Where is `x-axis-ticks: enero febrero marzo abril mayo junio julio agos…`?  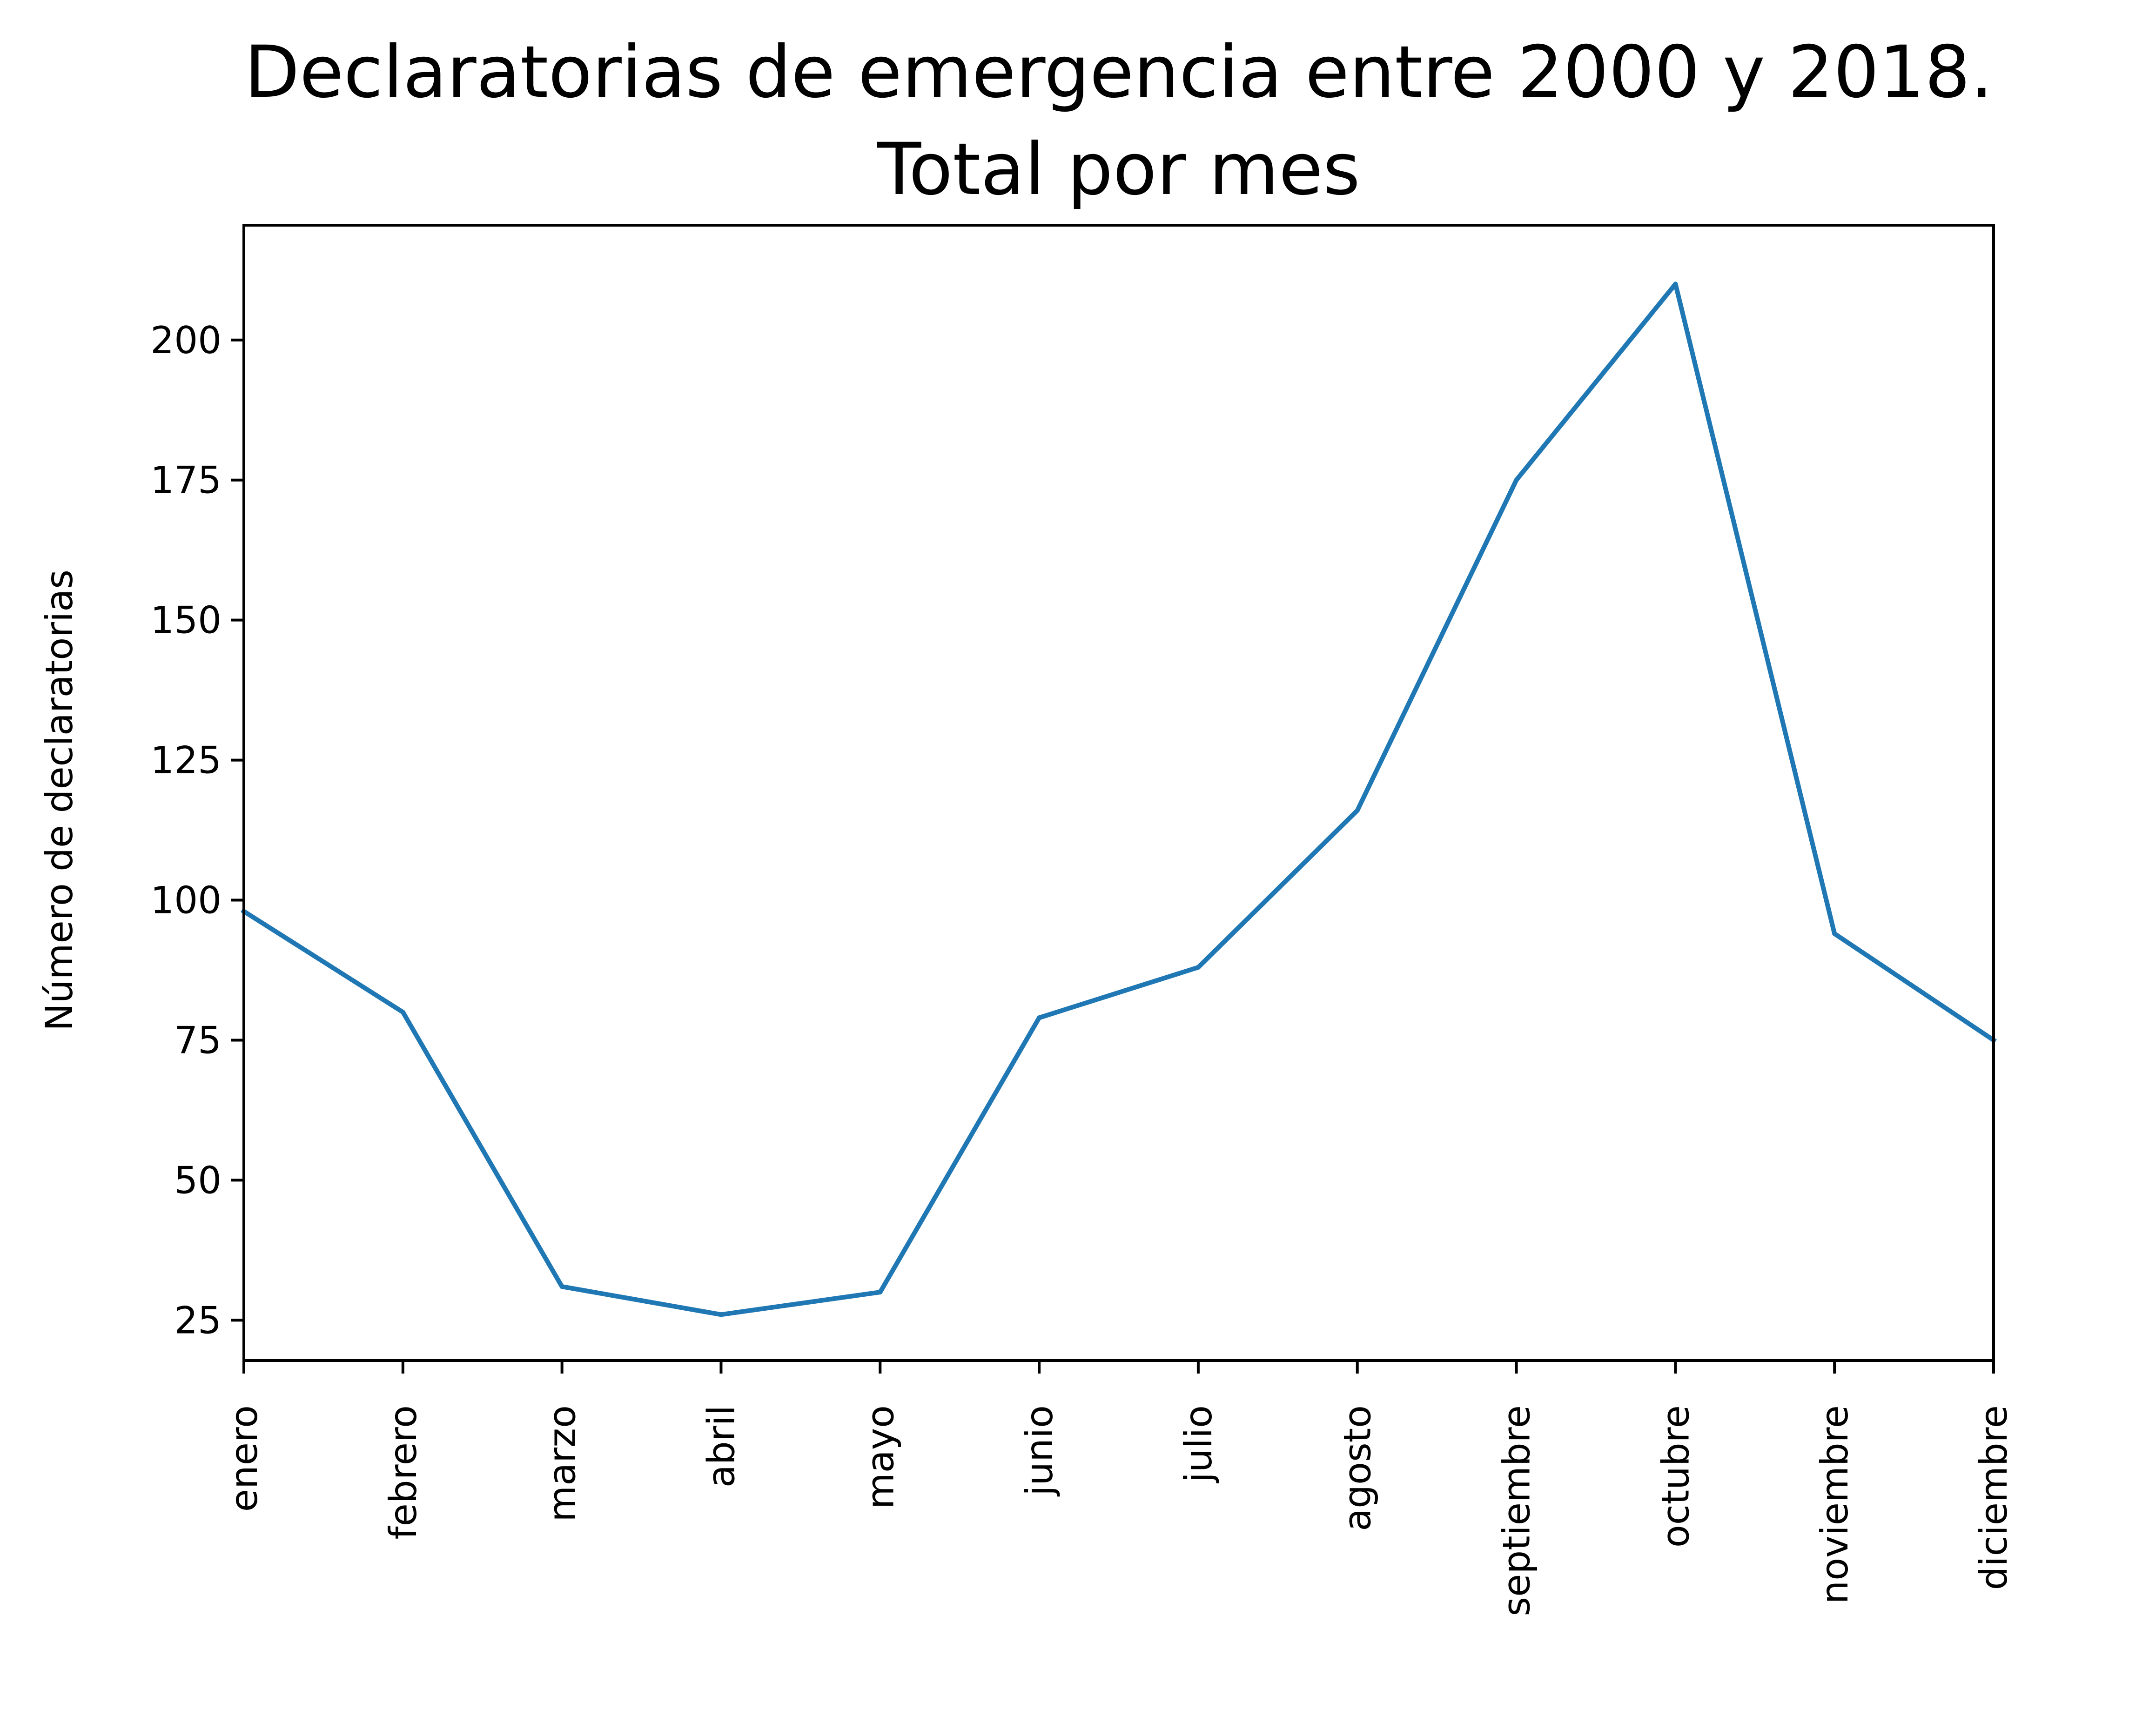 x-axis-ticks: enero febrero marzo abril mayo junio julio agos… is located at coordinates (1118, 1488).